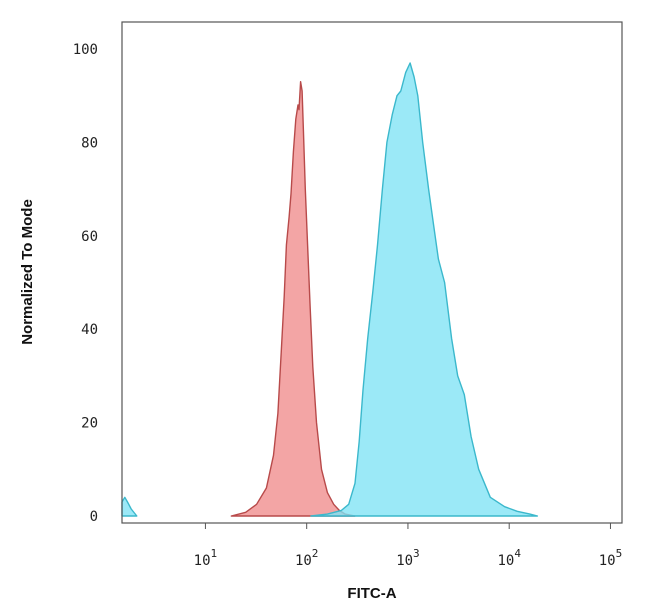 The height and width of the screenshot is (609, 650). Describe the element at coordinates (89, 424) in the screenshot. I see `y-tick-label: 20` at that location.